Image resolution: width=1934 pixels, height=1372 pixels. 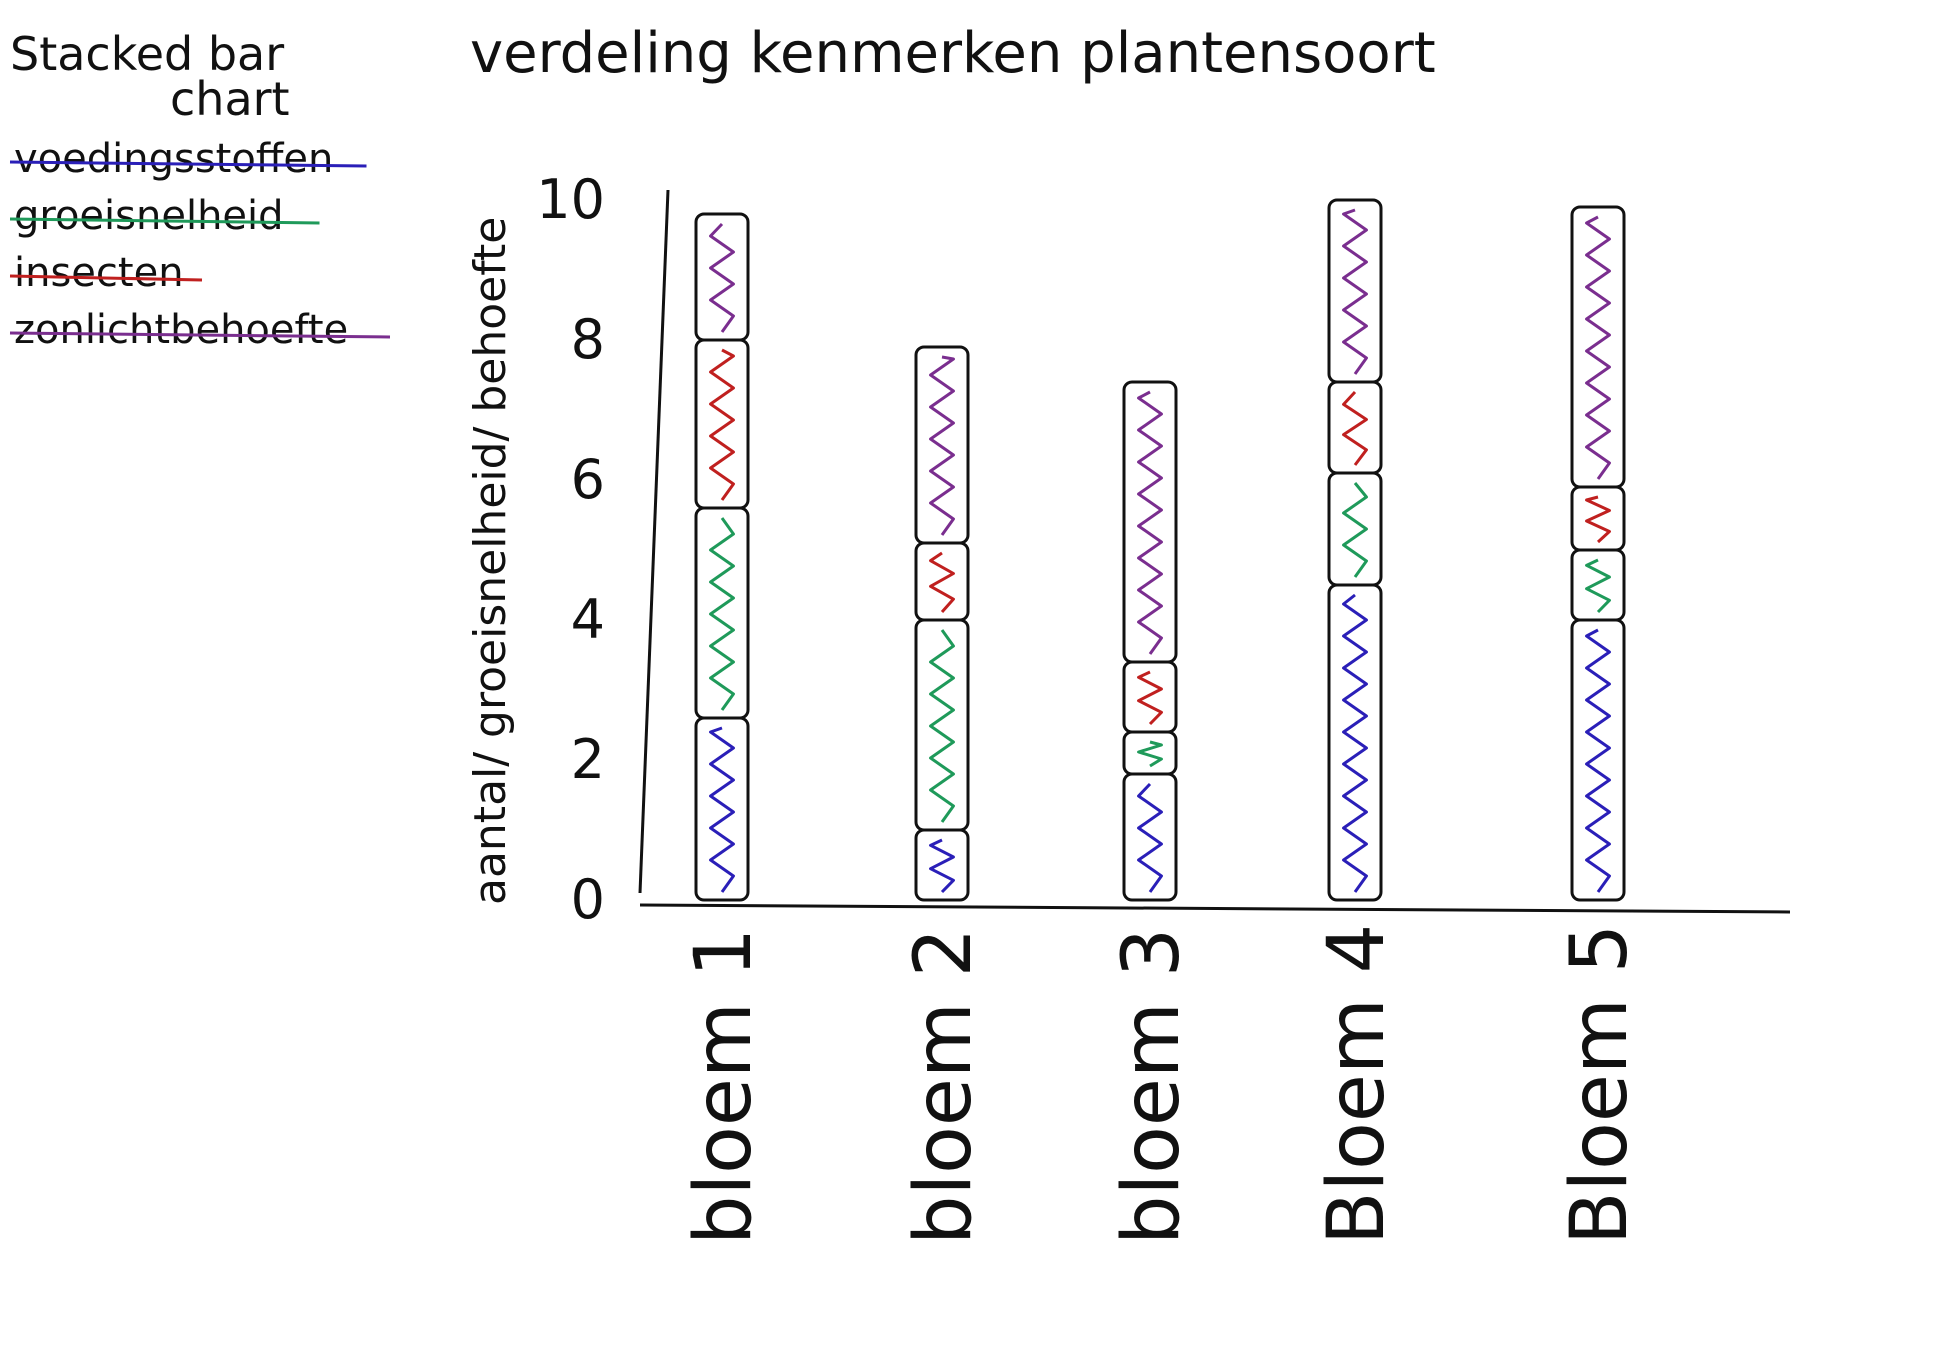 I want to click on x-tick-label: Bloem 4, so click(x=1357, y=1084).